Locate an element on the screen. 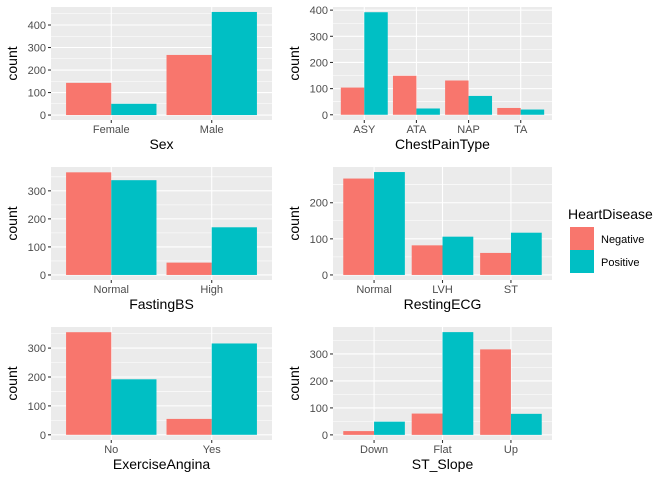 This screenshot has height=480, width=672. legend-key-positive is located at coordinates (582, 261).